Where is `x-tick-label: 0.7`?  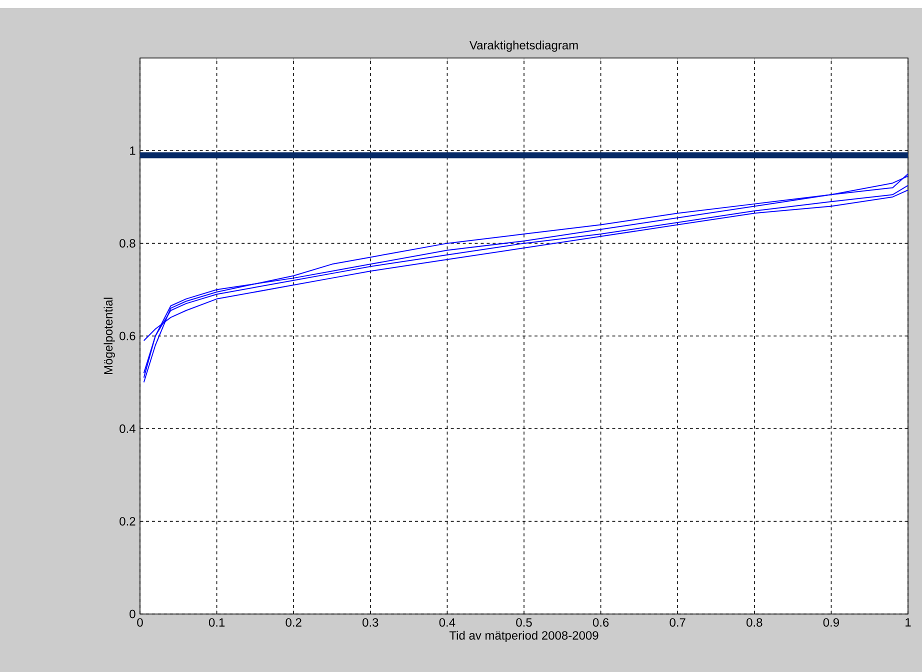 x-tick-label: 0.7 is located at coordinates (678, 622).